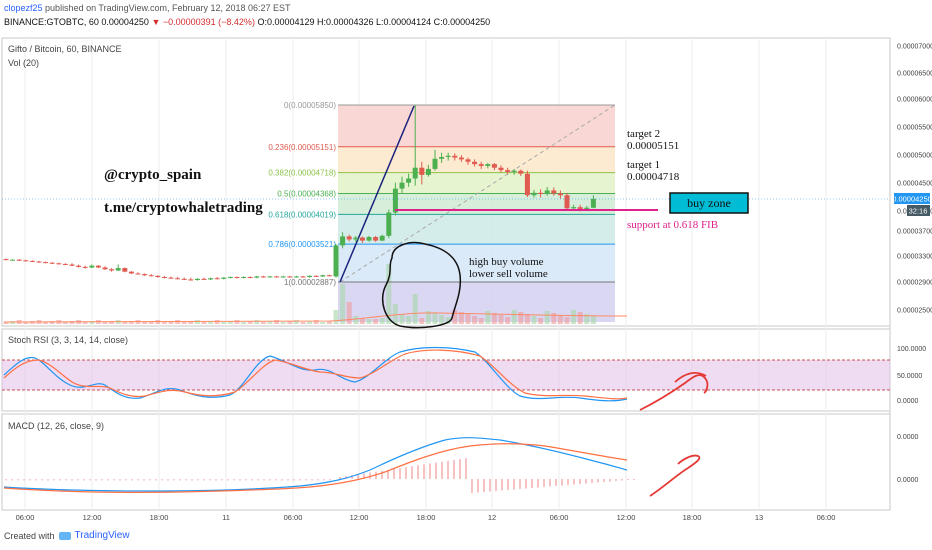  Describe the element at coordinates (310, 105) in the screenshot. I see `fib-level-label: 0(0.00005850)` at that location.